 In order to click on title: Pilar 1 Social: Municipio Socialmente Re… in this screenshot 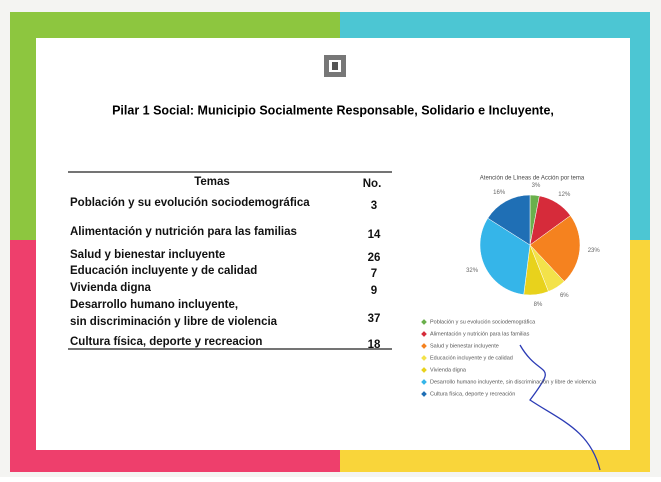, I will do `click(333, 110)`.